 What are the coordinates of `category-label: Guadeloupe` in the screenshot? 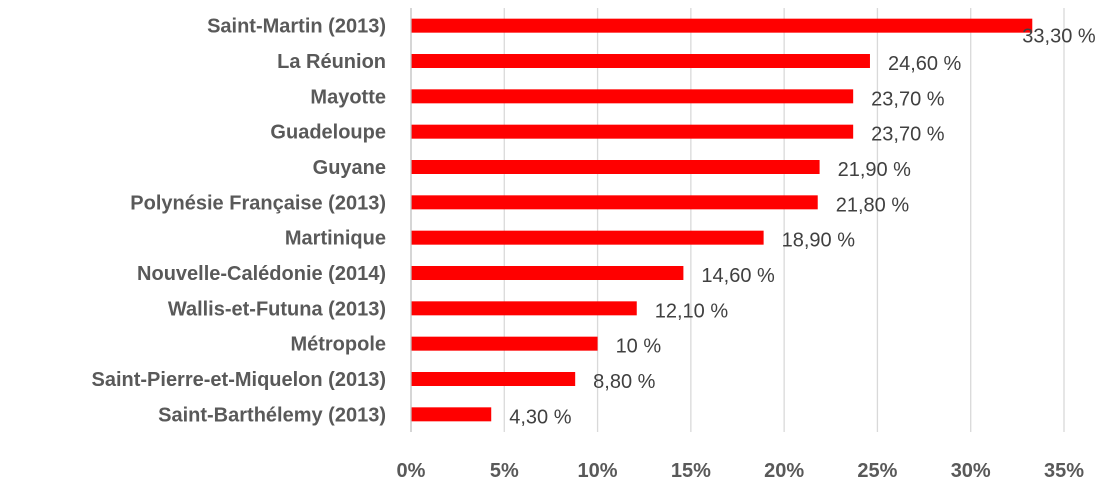 It's located at (328, 133).